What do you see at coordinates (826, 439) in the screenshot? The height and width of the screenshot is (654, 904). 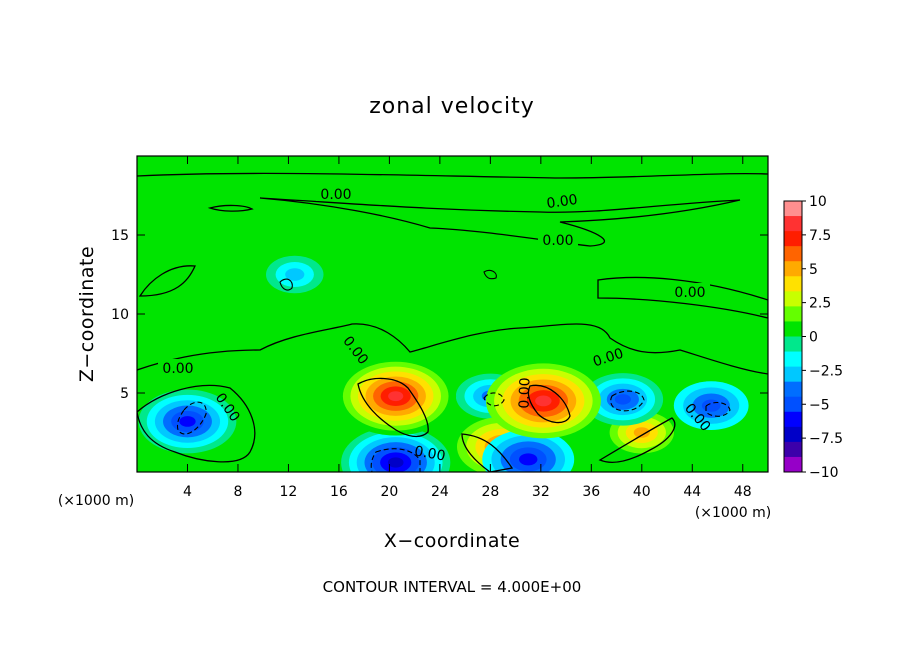 I see `colorbar-label: −7.5` at bounding box center [826, 439].